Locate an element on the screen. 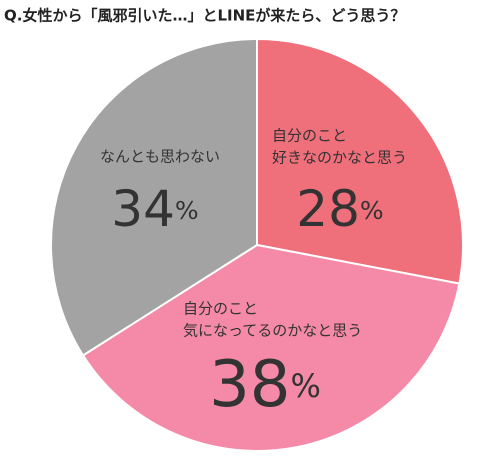 This screenshot has height=465, width=500. slice-label: 気になってるのかなと思う is located at coordinates (272, 331).